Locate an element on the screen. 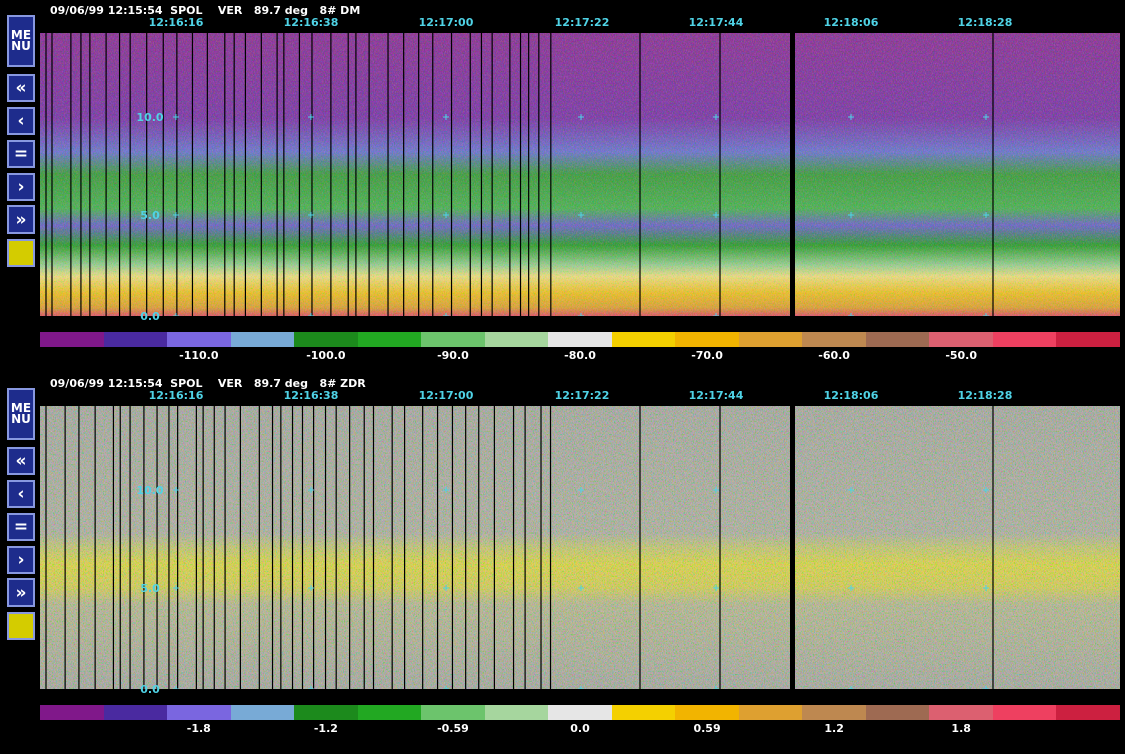 Image resolution: width=1125 pixels, height=754 pixels. colorbar-label: 0.0 is located at coordinates (580, 728).